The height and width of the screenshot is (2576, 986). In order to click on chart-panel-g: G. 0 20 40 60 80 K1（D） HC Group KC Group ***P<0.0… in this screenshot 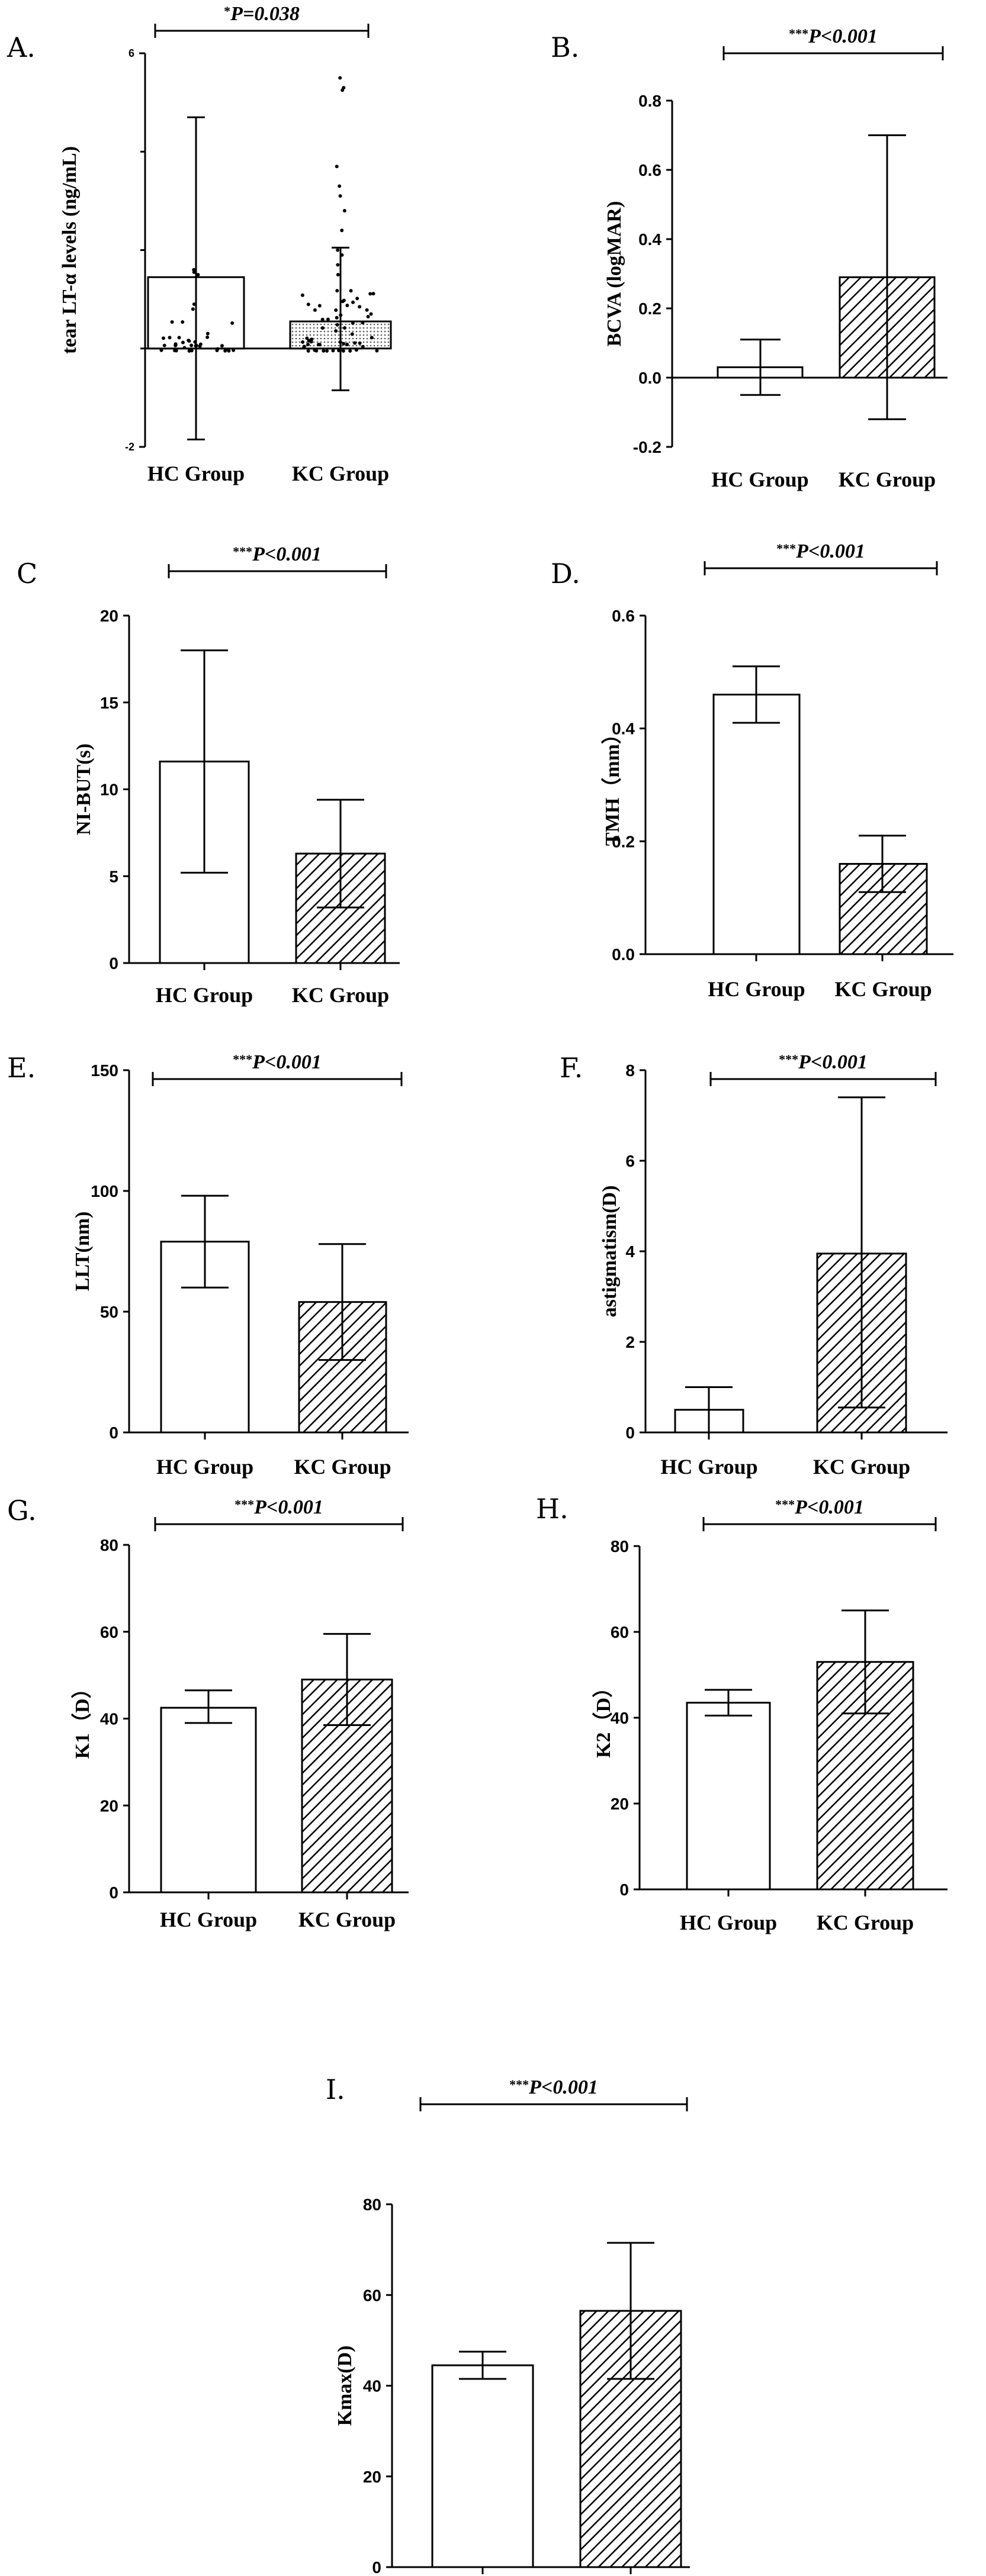, I will do `click(208, 1713)`.